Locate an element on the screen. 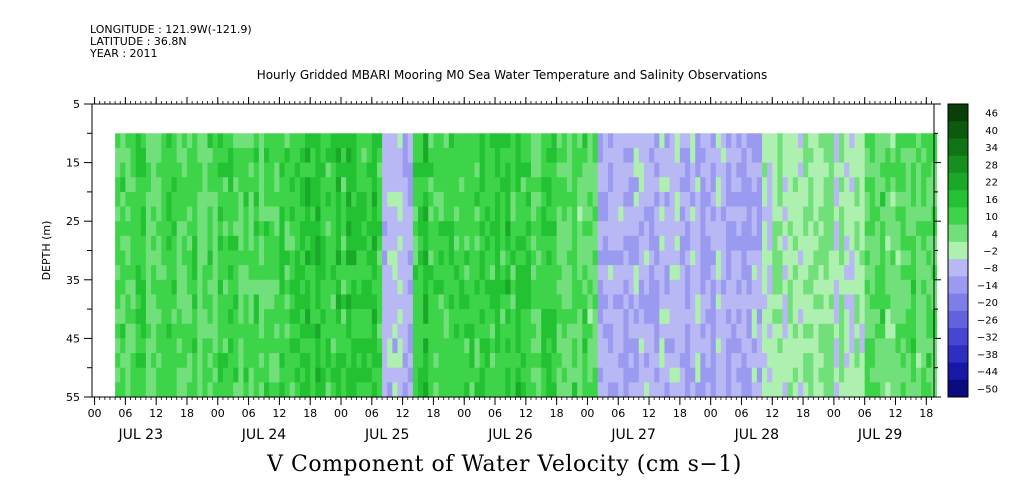 This screenshot has height=504, width=1009. x-hour-tick-label: 00 is located at coordinates (711, 413).